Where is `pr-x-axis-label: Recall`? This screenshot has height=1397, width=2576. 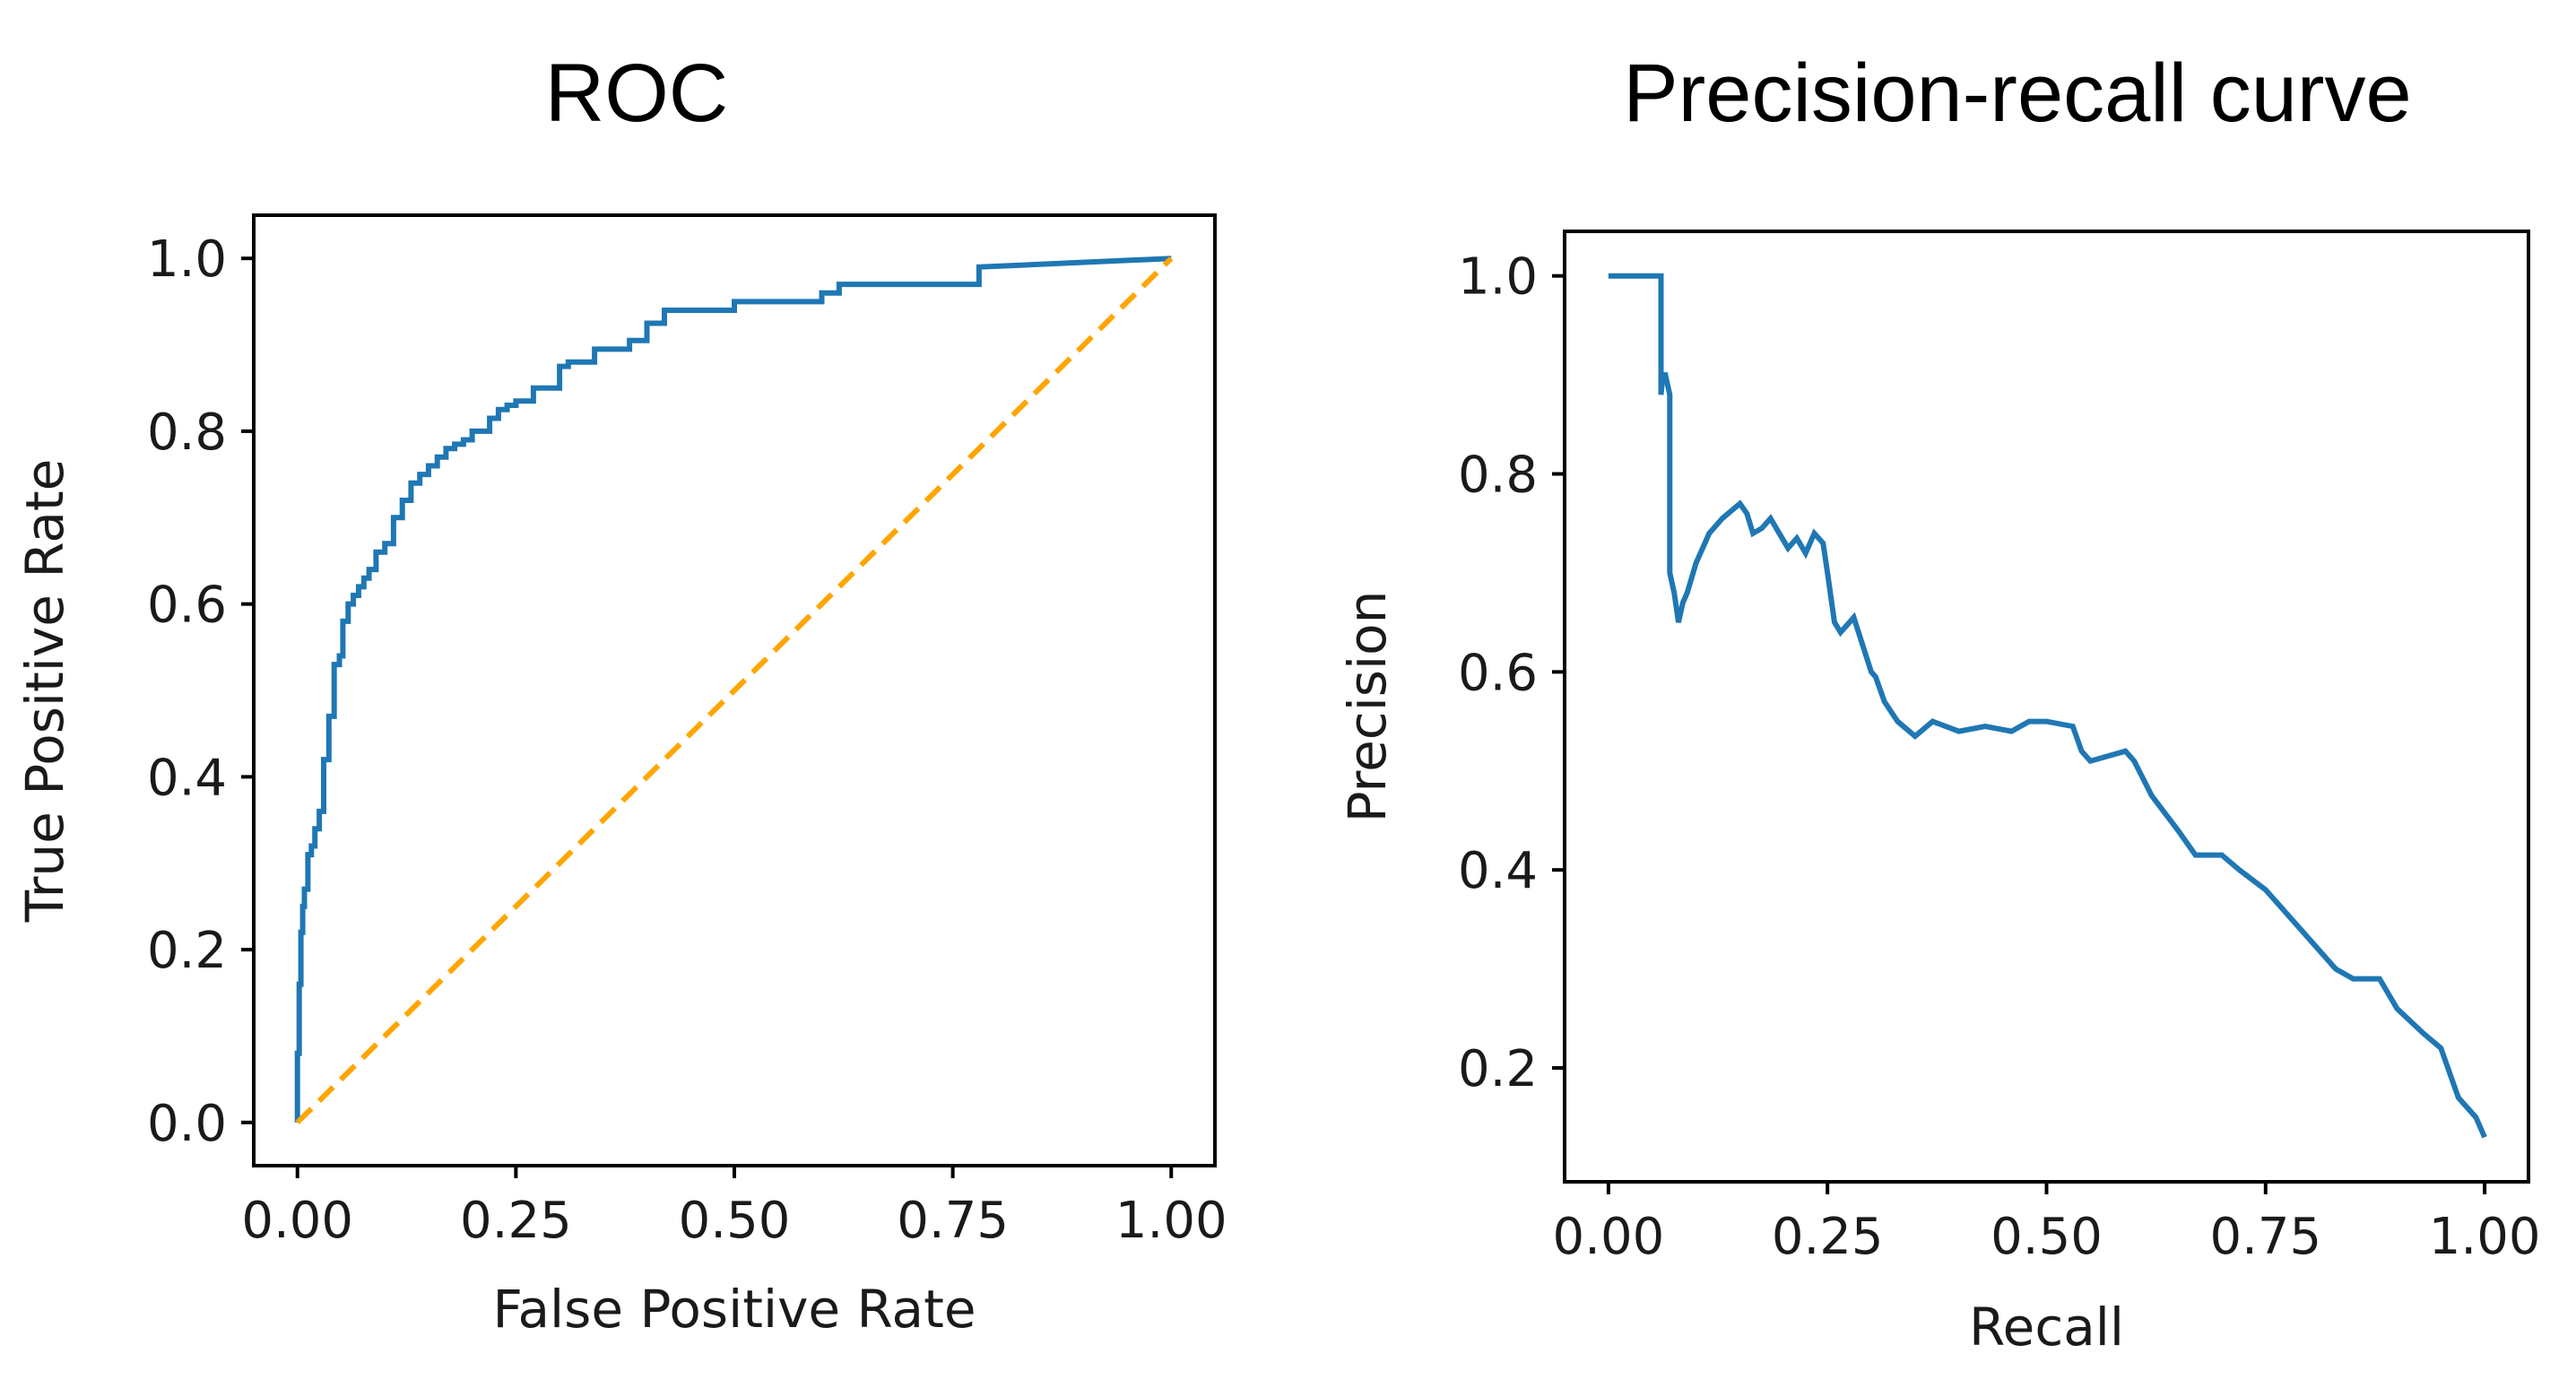 pr-x-axis-label: Recall is located at coordinates (2046, 1327).